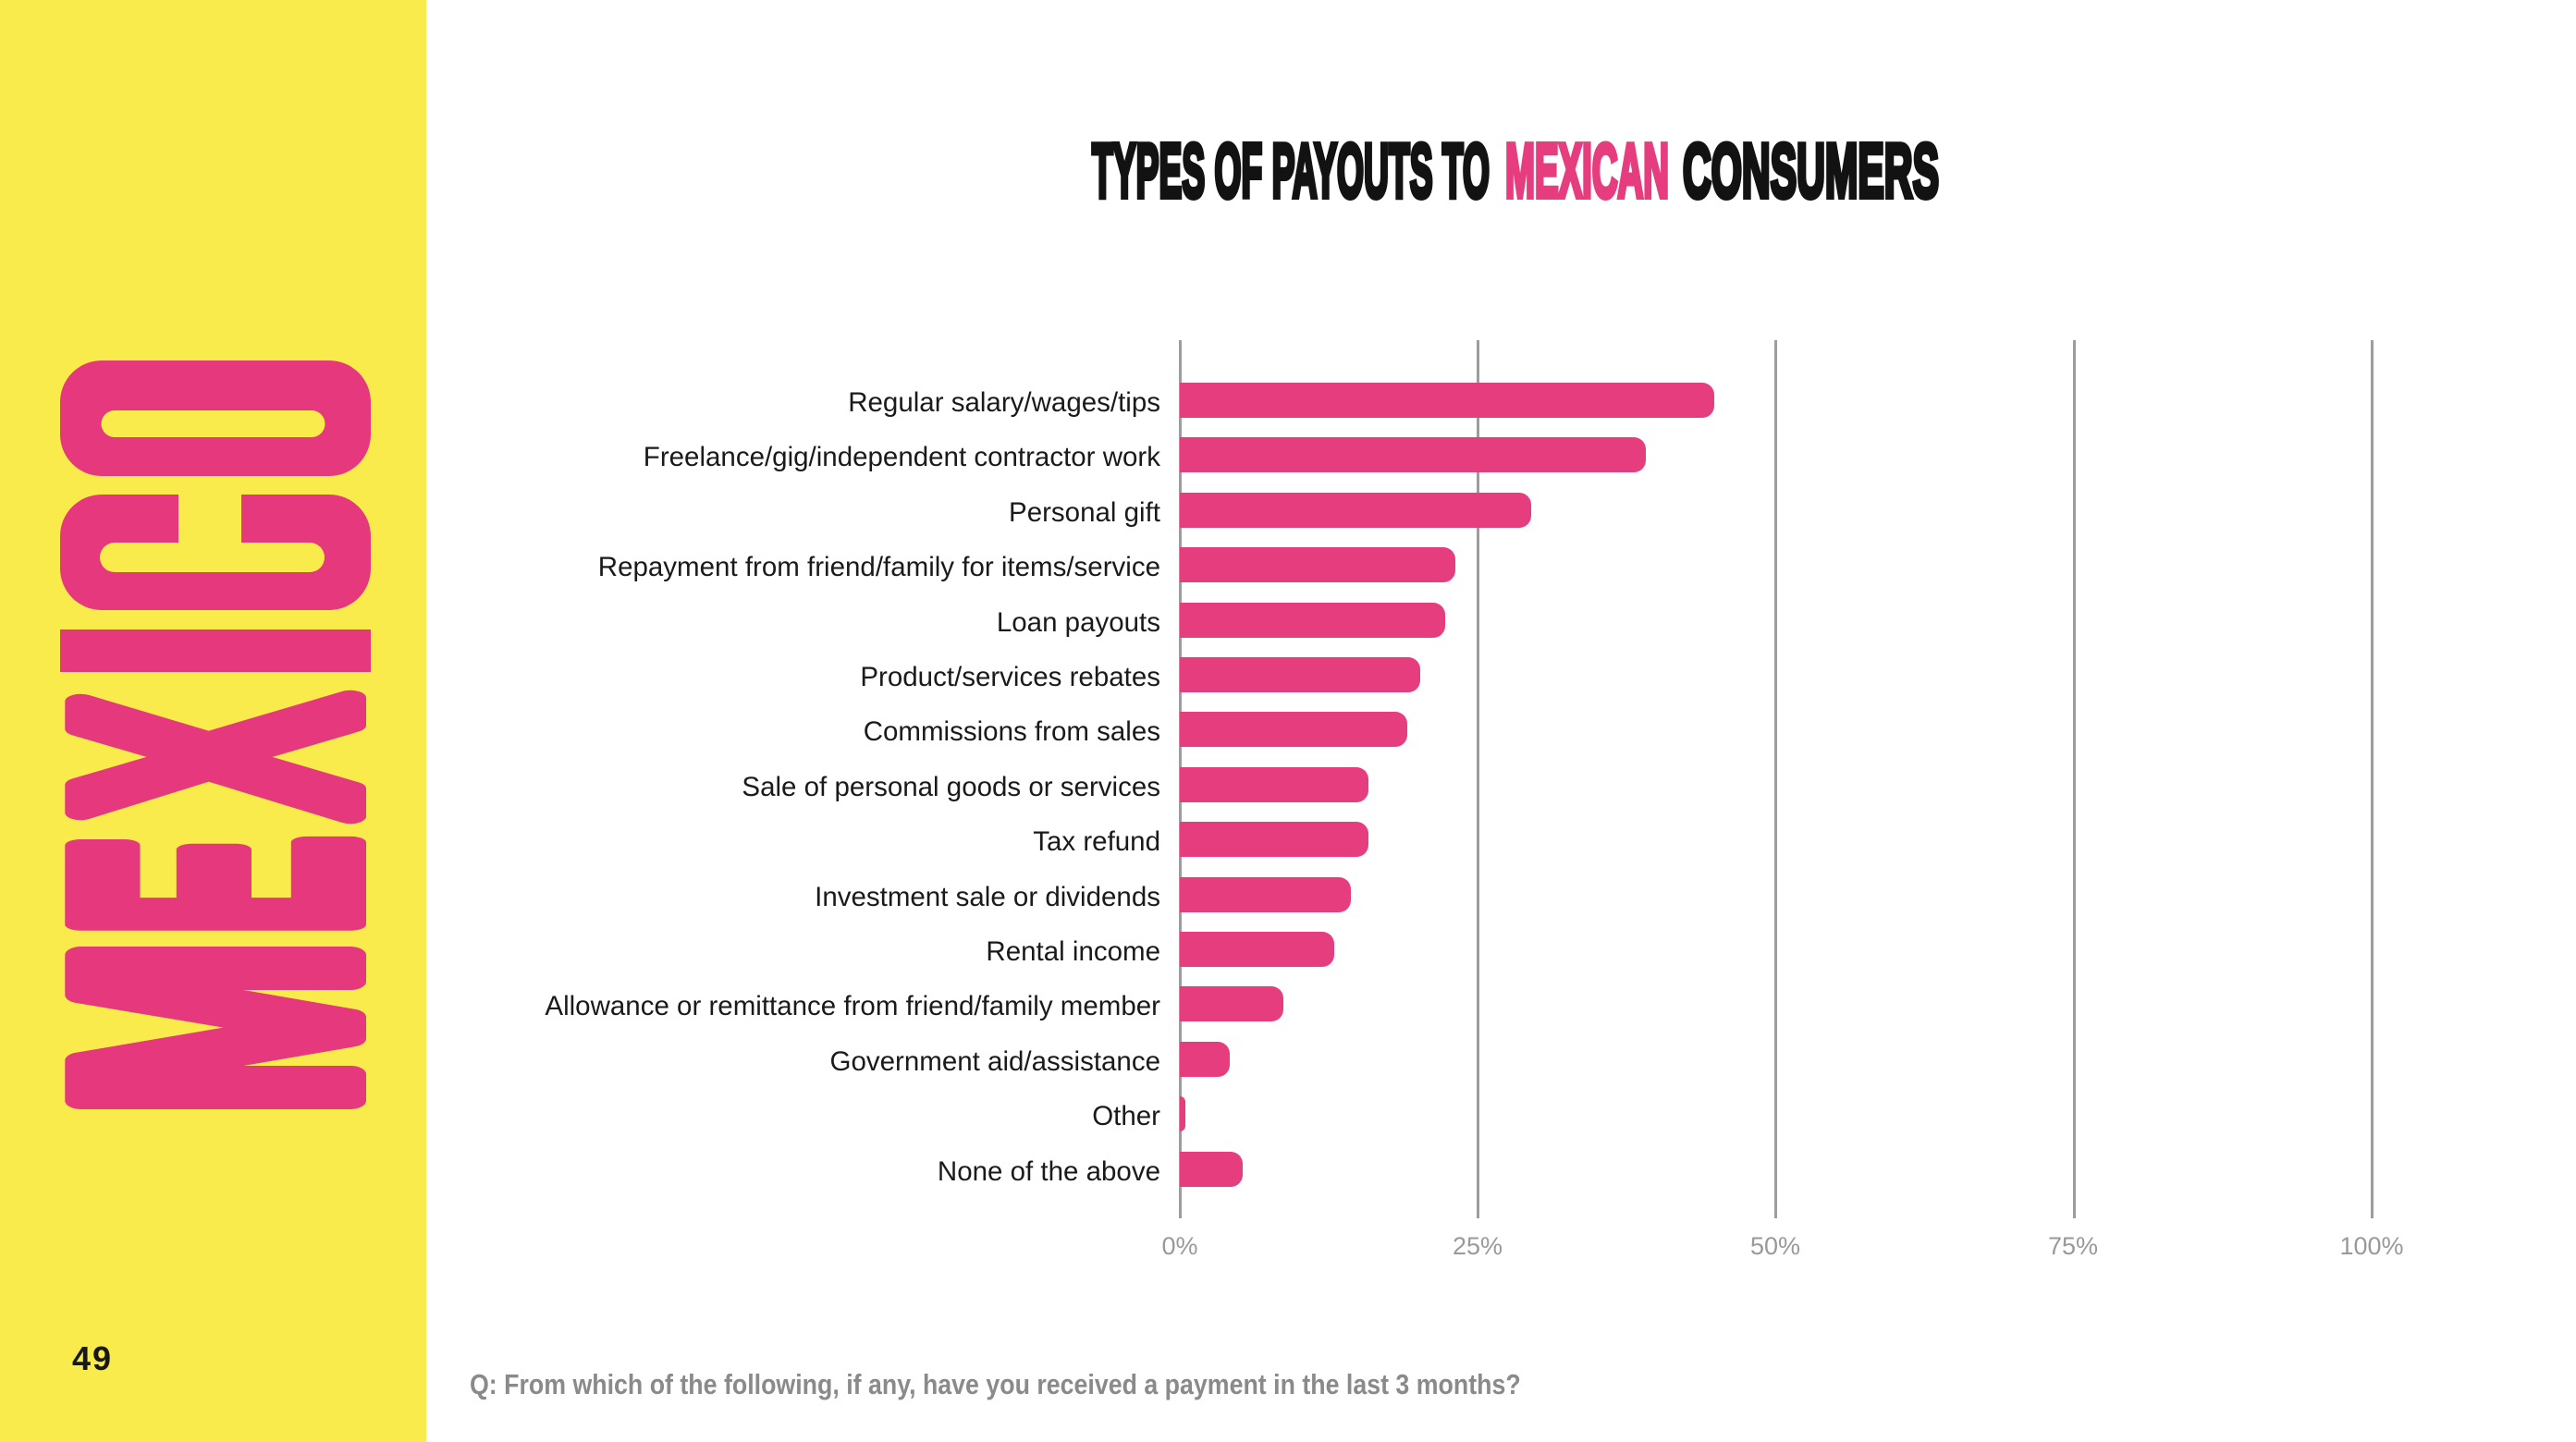  What do you see at coordinates (217, 886) in the screenshot?
I see `svg-text: E` at bounding box center [217, 886].